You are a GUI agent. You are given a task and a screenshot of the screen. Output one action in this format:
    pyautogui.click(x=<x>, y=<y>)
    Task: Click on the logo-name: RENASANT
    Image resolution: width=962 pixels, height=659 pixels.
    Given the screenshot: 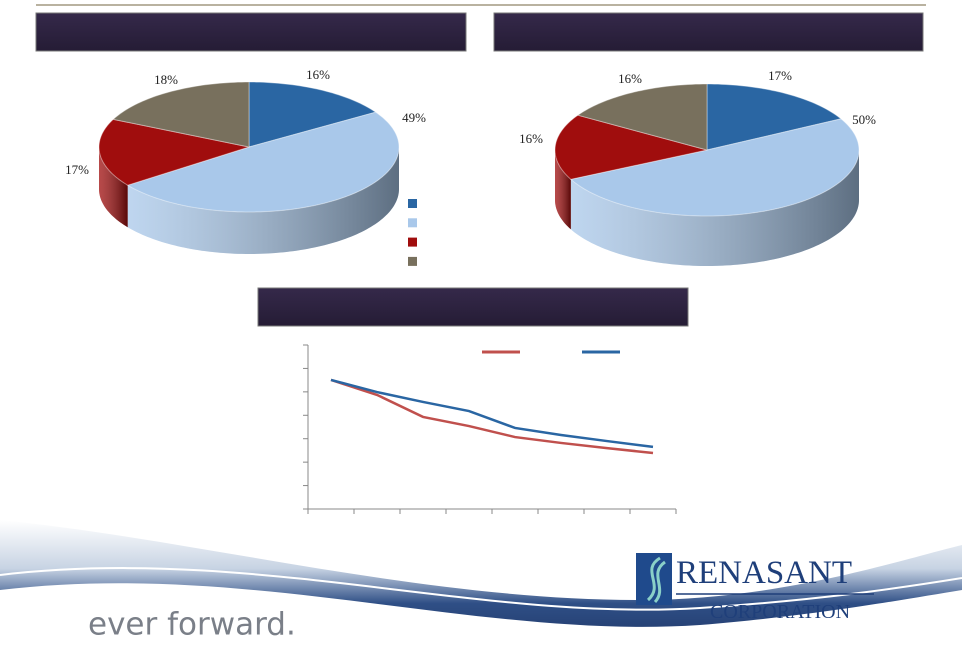 What is the action you would take?
    pyautogui.click(x=764, y=573)
    